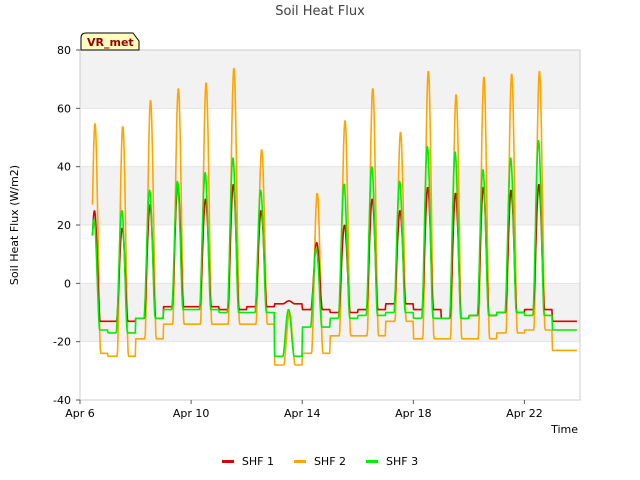  I want to click on x-axis-label: Time, so click(564, 429).